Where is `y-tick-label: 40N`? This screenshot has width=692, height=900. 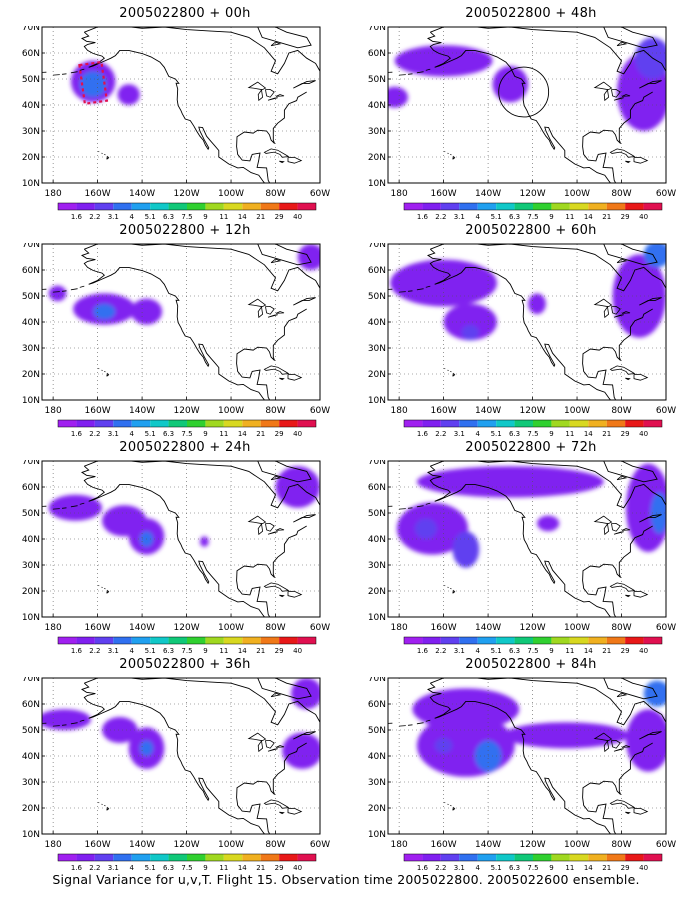
y-tick-label: 40N is located at coordinates (31, 323).